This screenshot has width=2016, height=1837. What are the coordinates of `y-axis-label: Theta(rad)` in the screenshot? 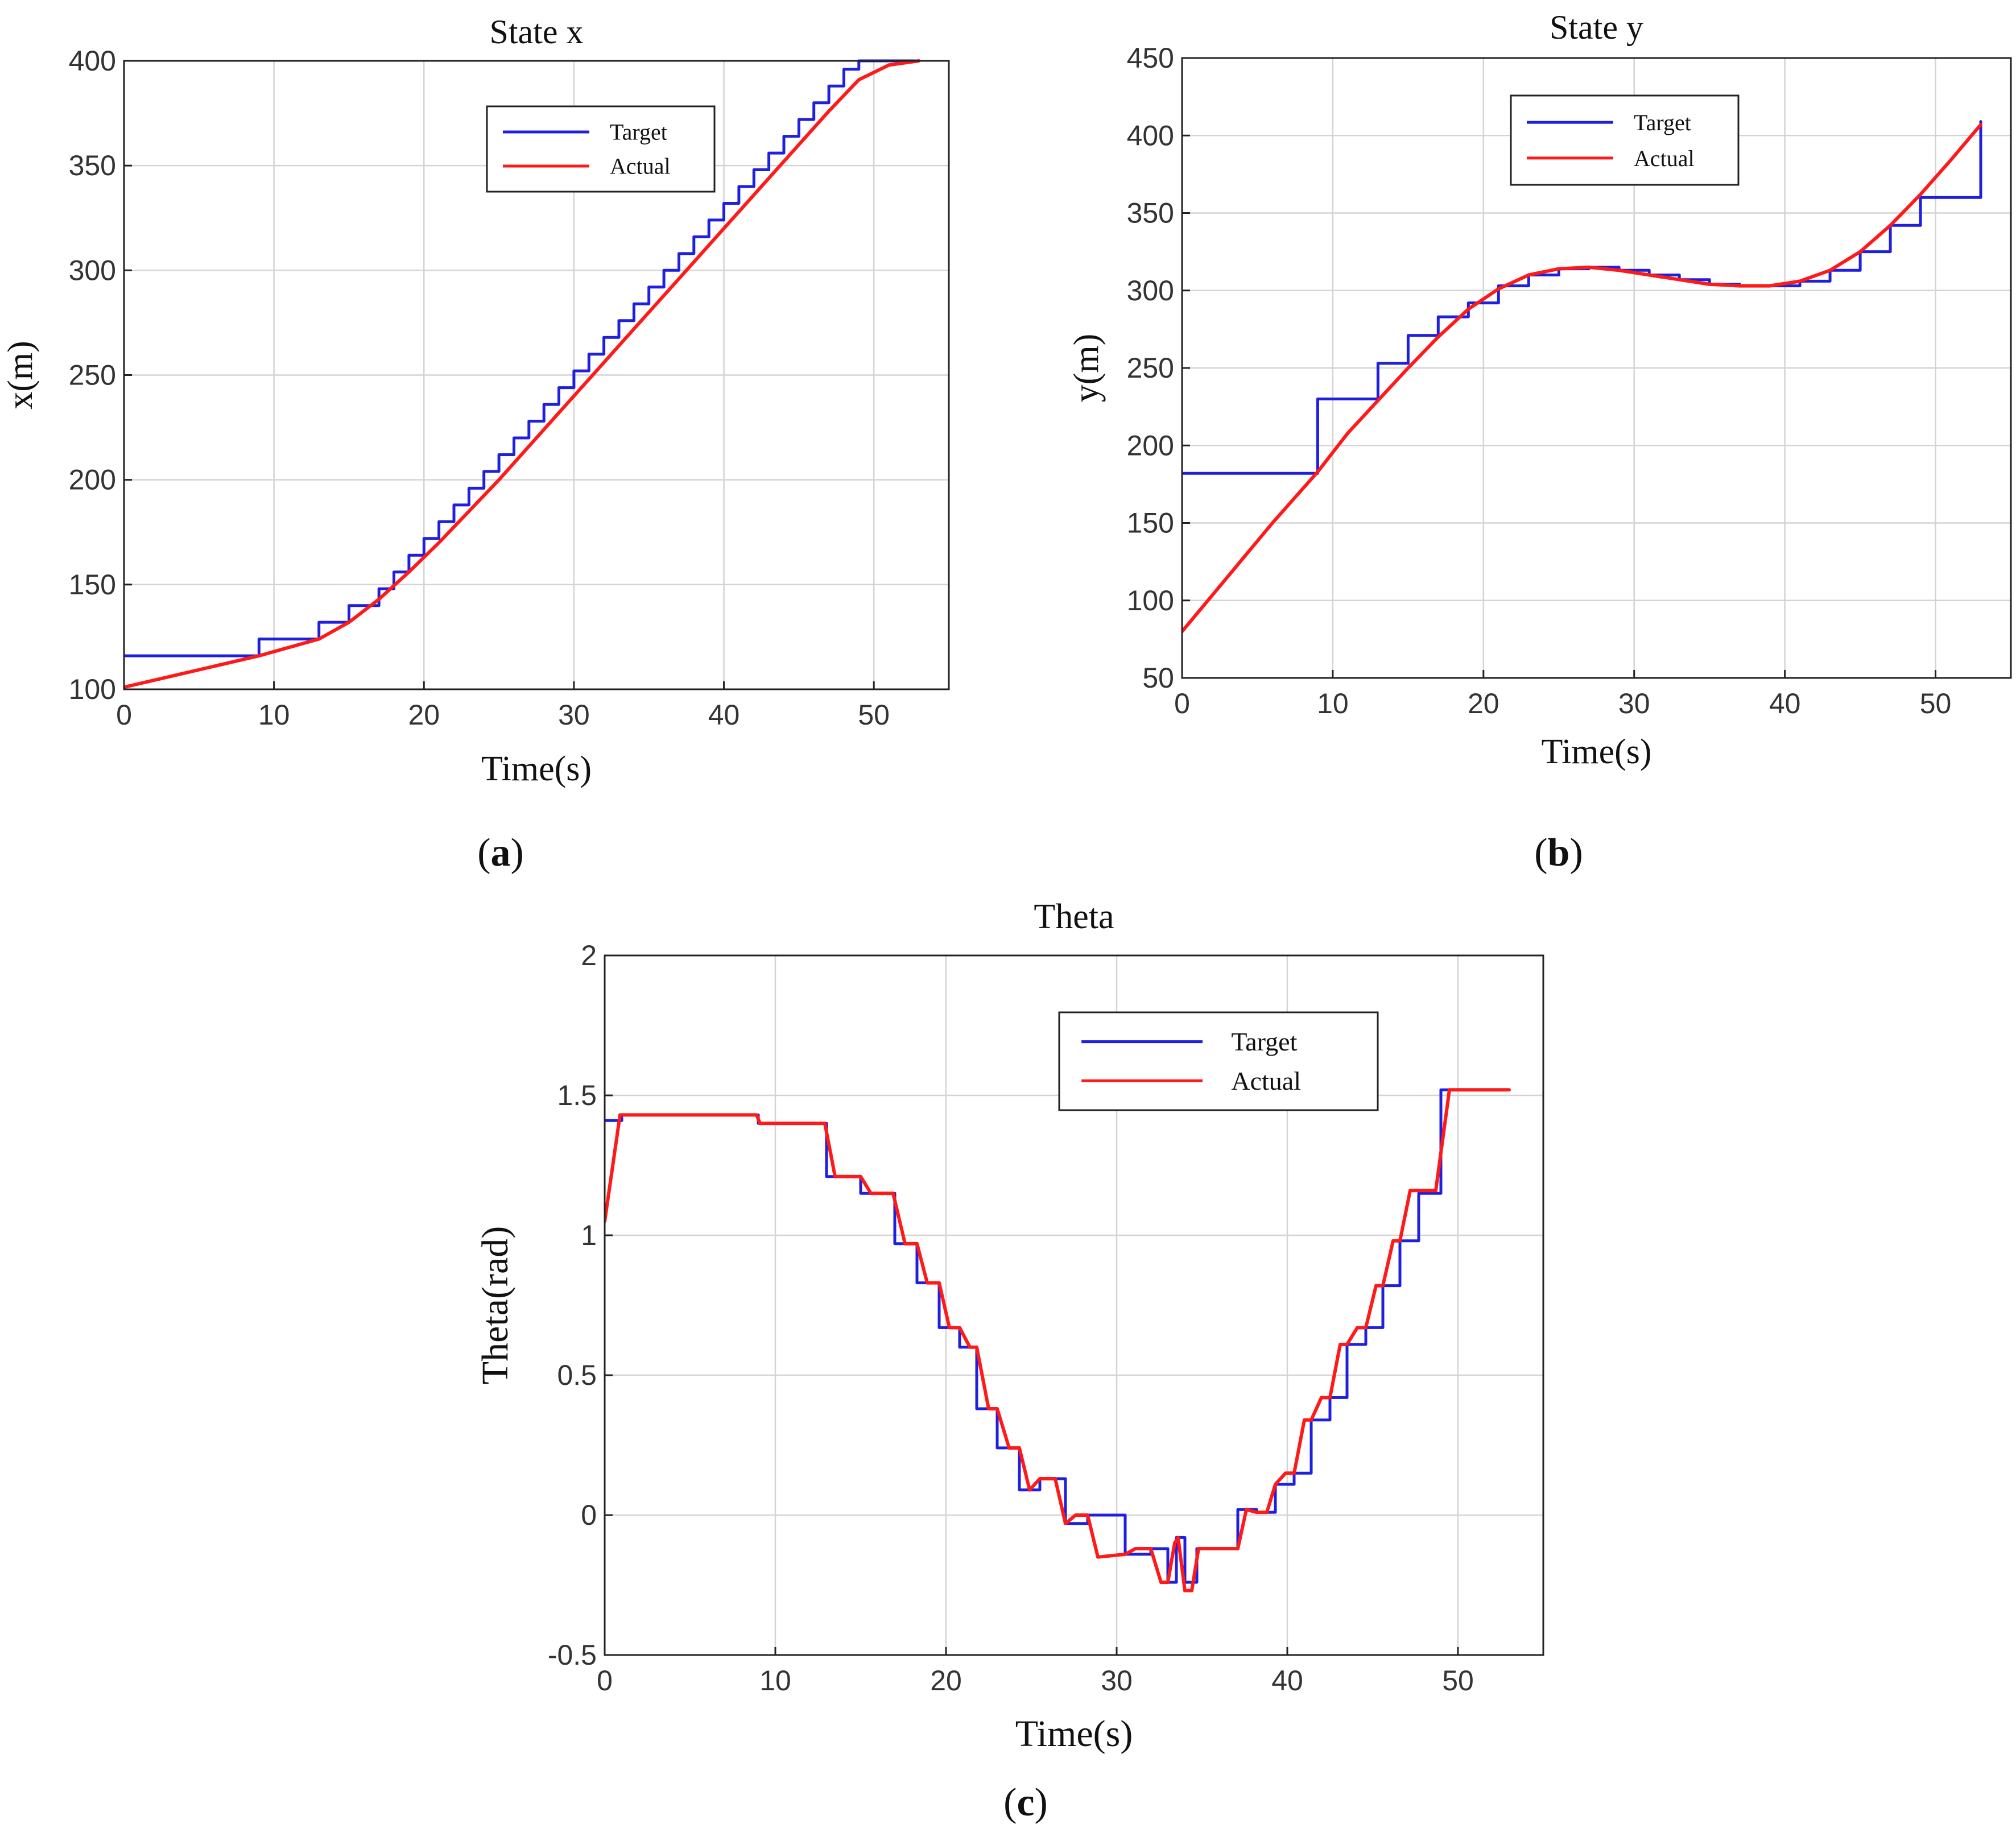 It's located at (495, 1305).